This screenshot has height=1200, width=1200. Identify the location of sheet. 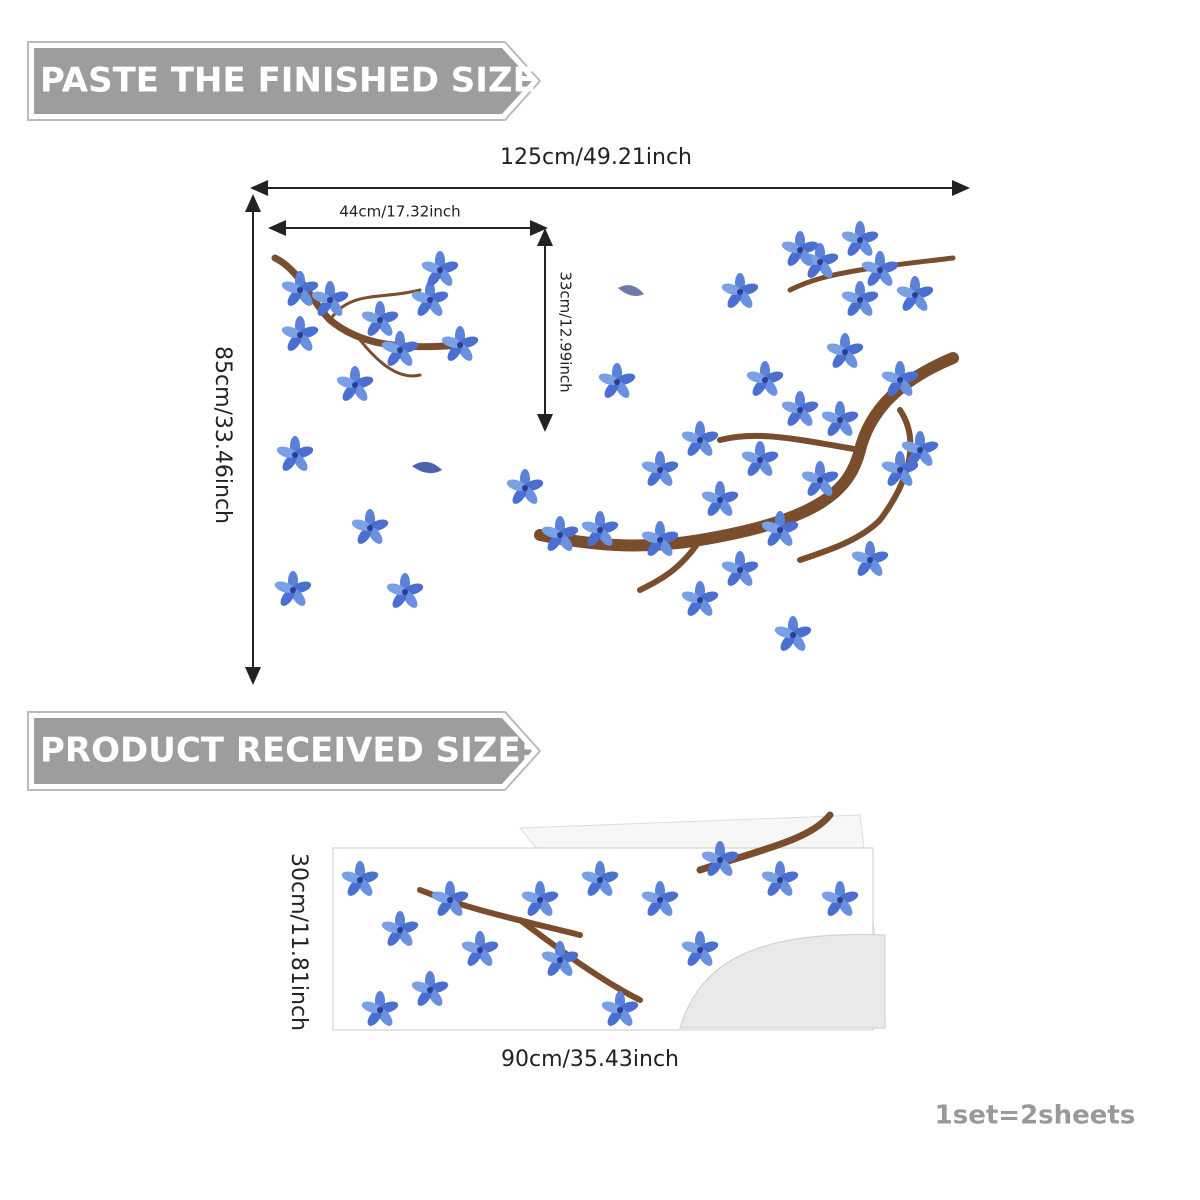
(609, 921).